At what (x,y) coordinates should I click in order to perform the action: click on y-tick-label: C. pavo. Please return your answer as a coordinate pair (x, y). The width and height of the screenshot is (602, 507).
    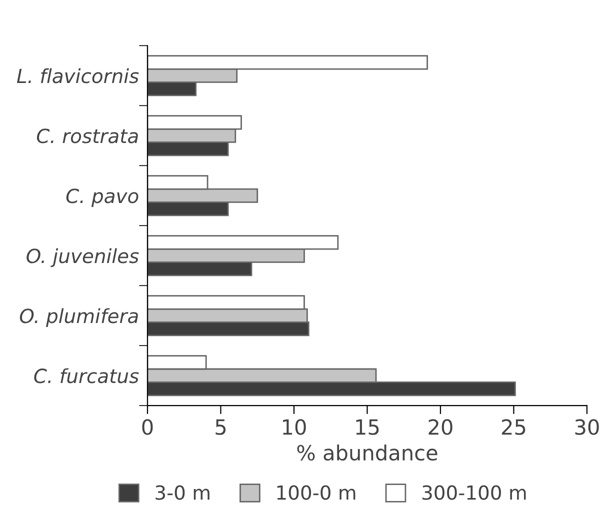
    Looking at the image, I should click on (102, 198).